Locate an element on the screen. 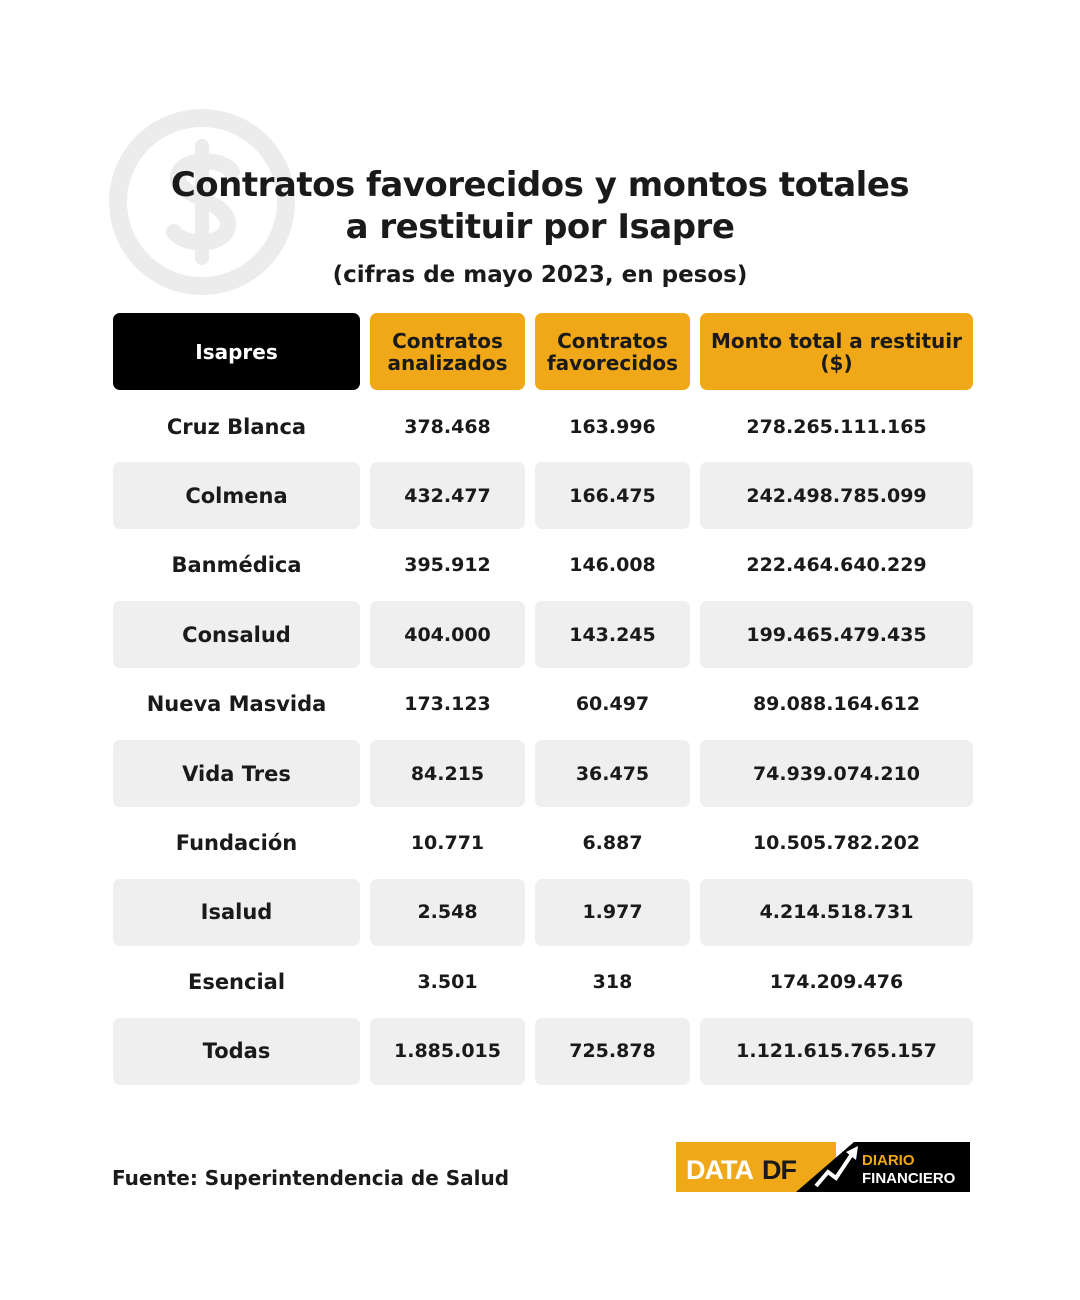 Image resolution: width=1080 pixels, height=1300 pixels. dollar-coin-icon is located at coordinates (202, 202).